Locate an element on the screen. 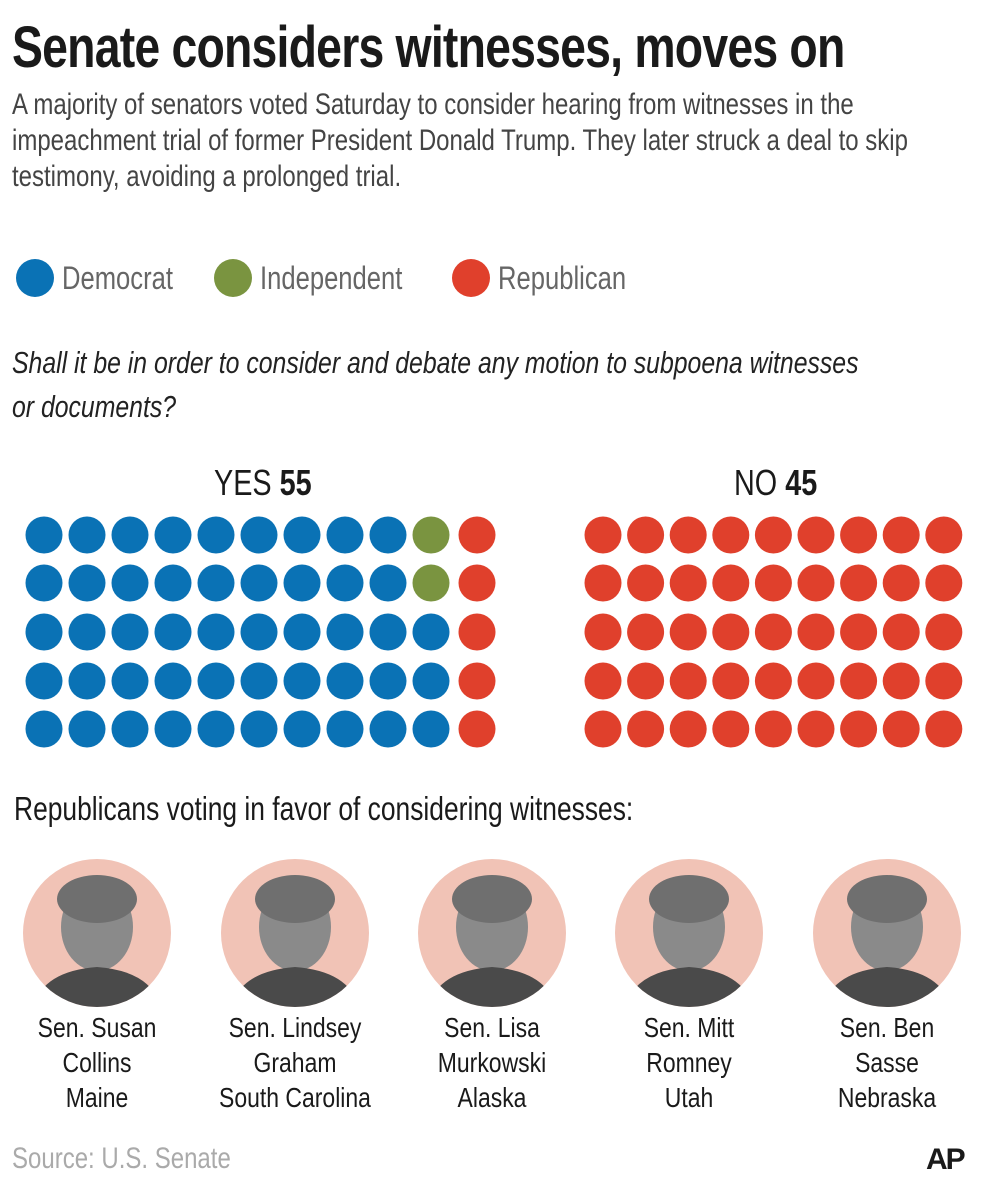 This screenshot has height=1181, width=1000. senator-name: Sen. Ben Sasse Nebraska is located at coordinates (887, 1062).